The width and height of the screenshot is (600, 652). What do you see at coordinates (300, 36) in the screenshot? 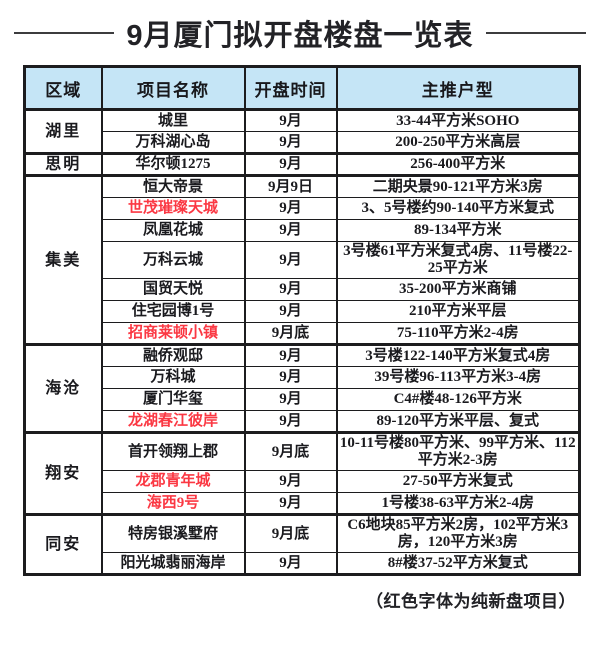
I see `page-title: 9月厦门拟开盘楼盘一览表` at bounding box center [300, 36].